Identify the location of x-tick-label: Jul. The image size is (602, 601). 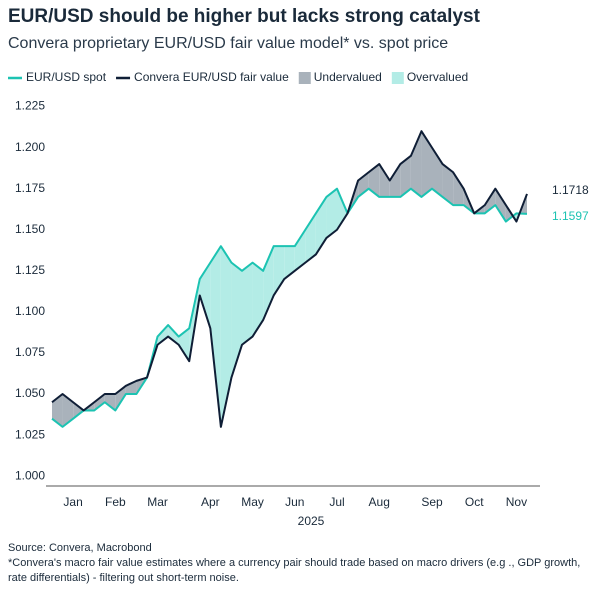
(336, 502).